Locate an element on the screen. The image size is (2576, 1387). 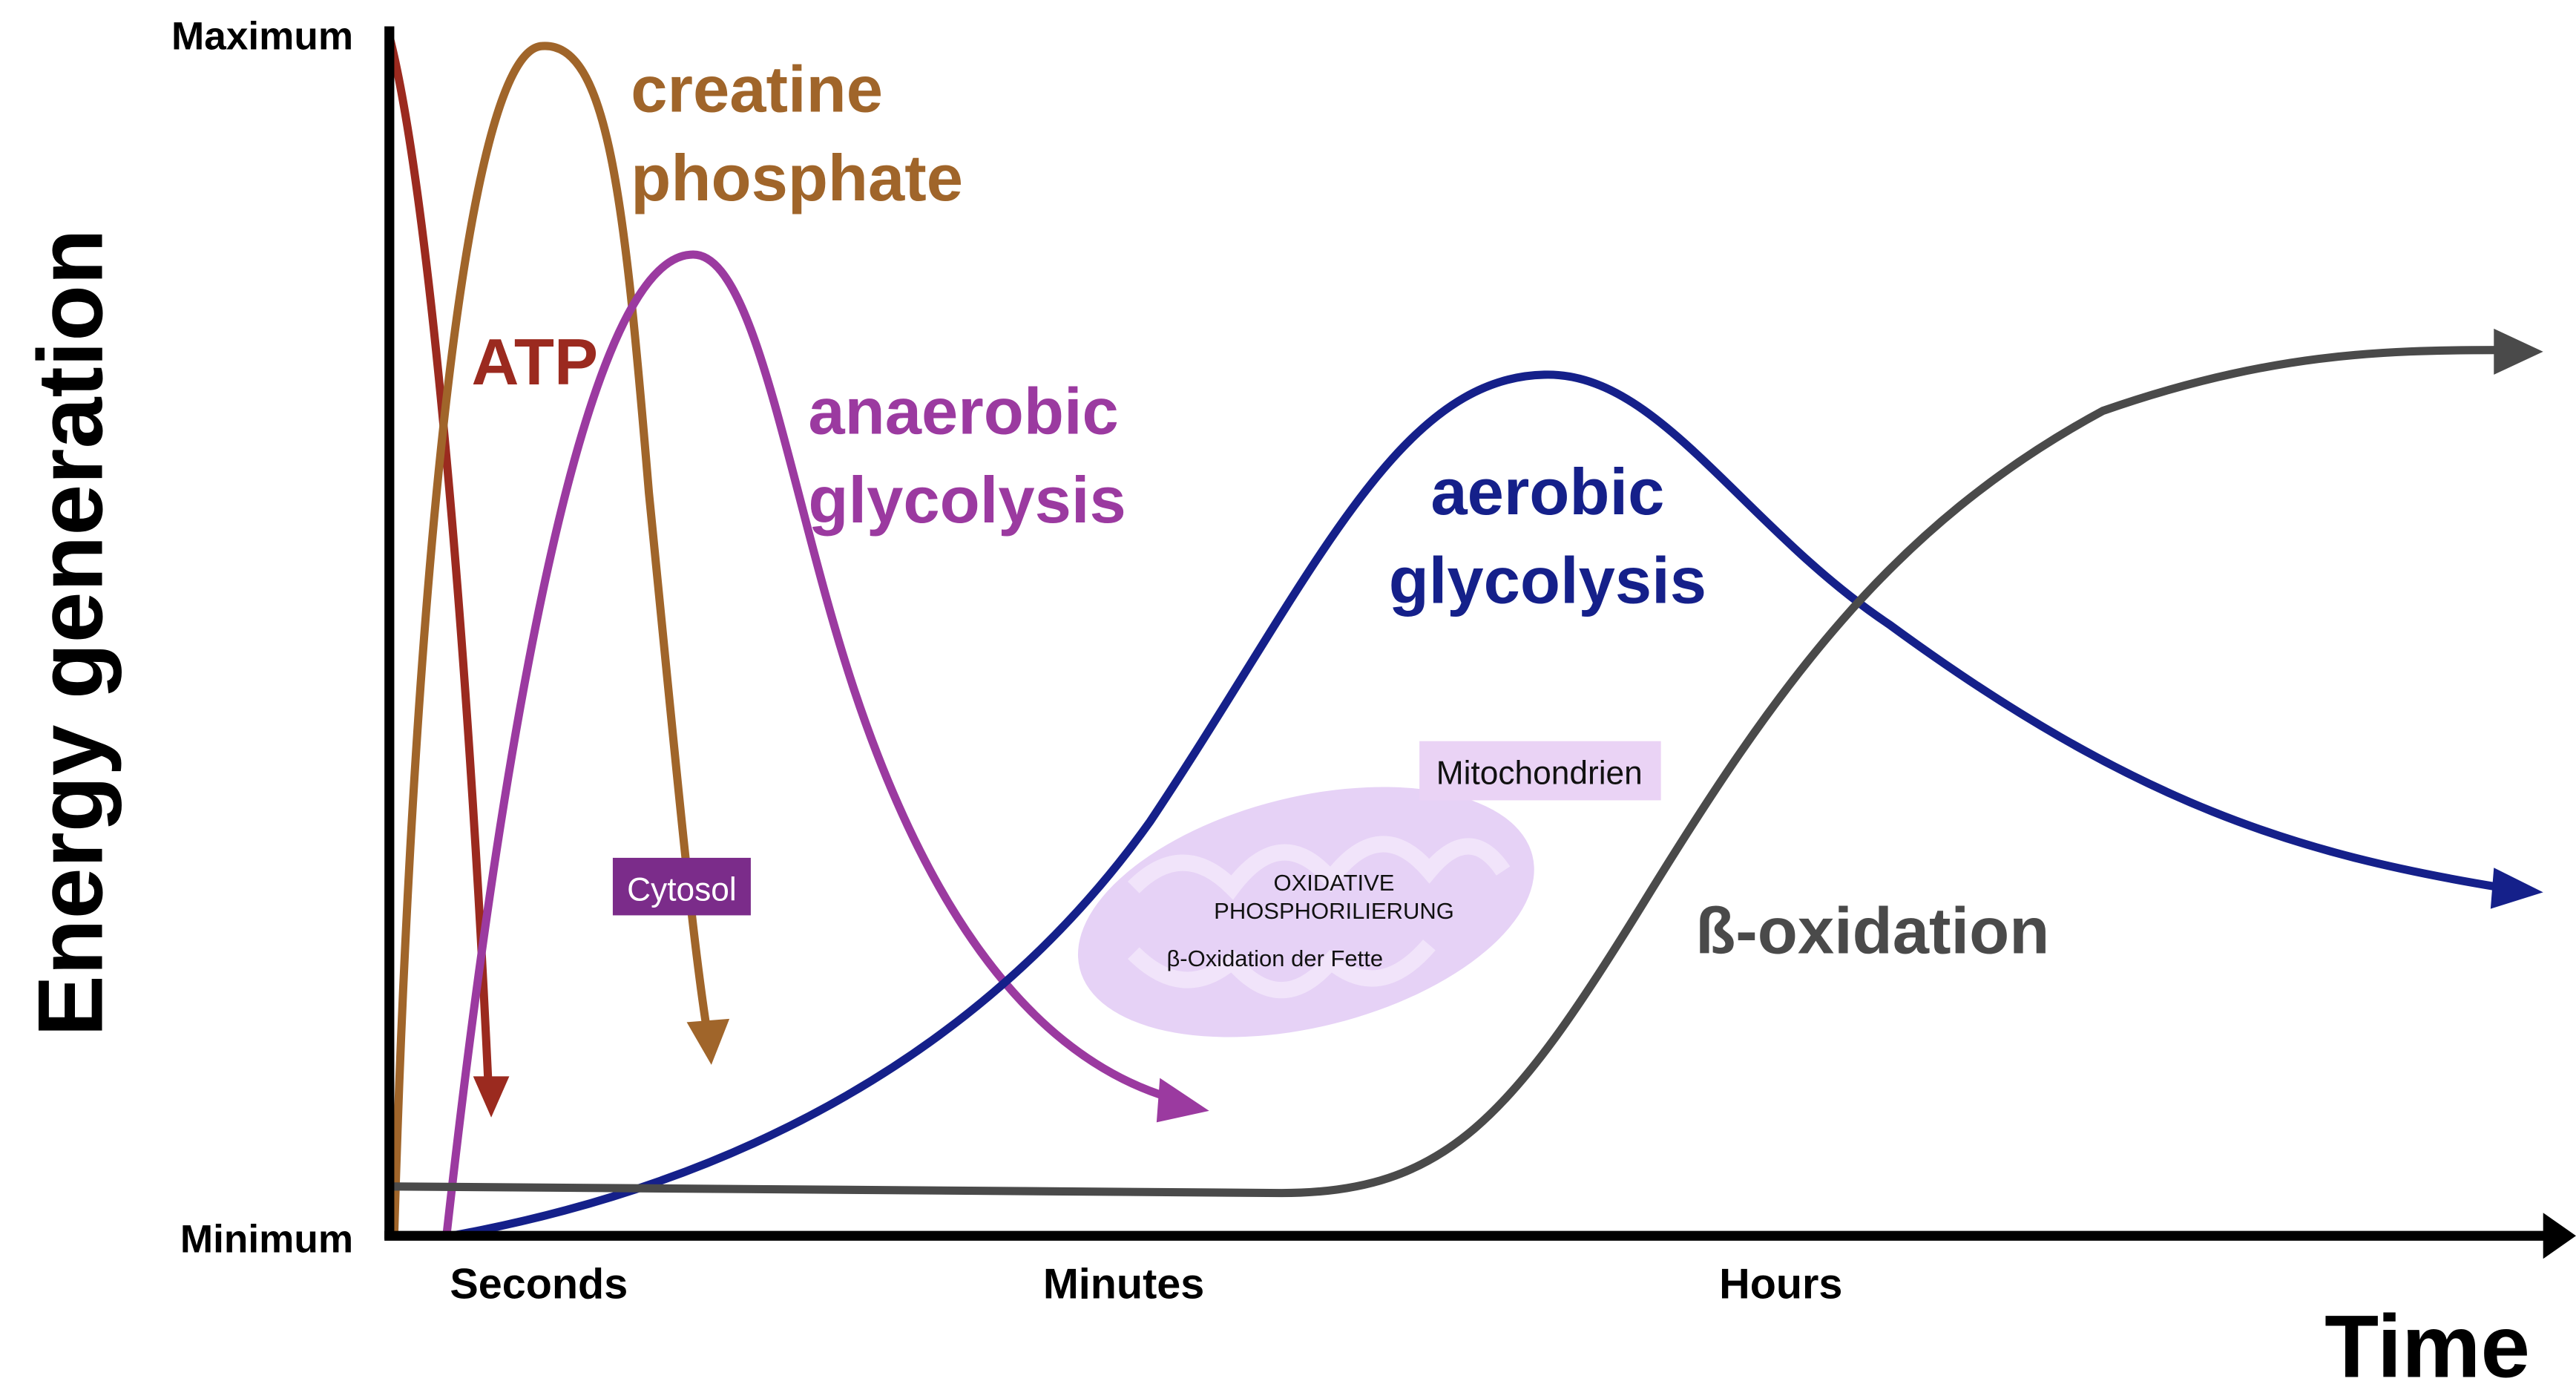
cytosol-box is located at coordinates (681, 886).